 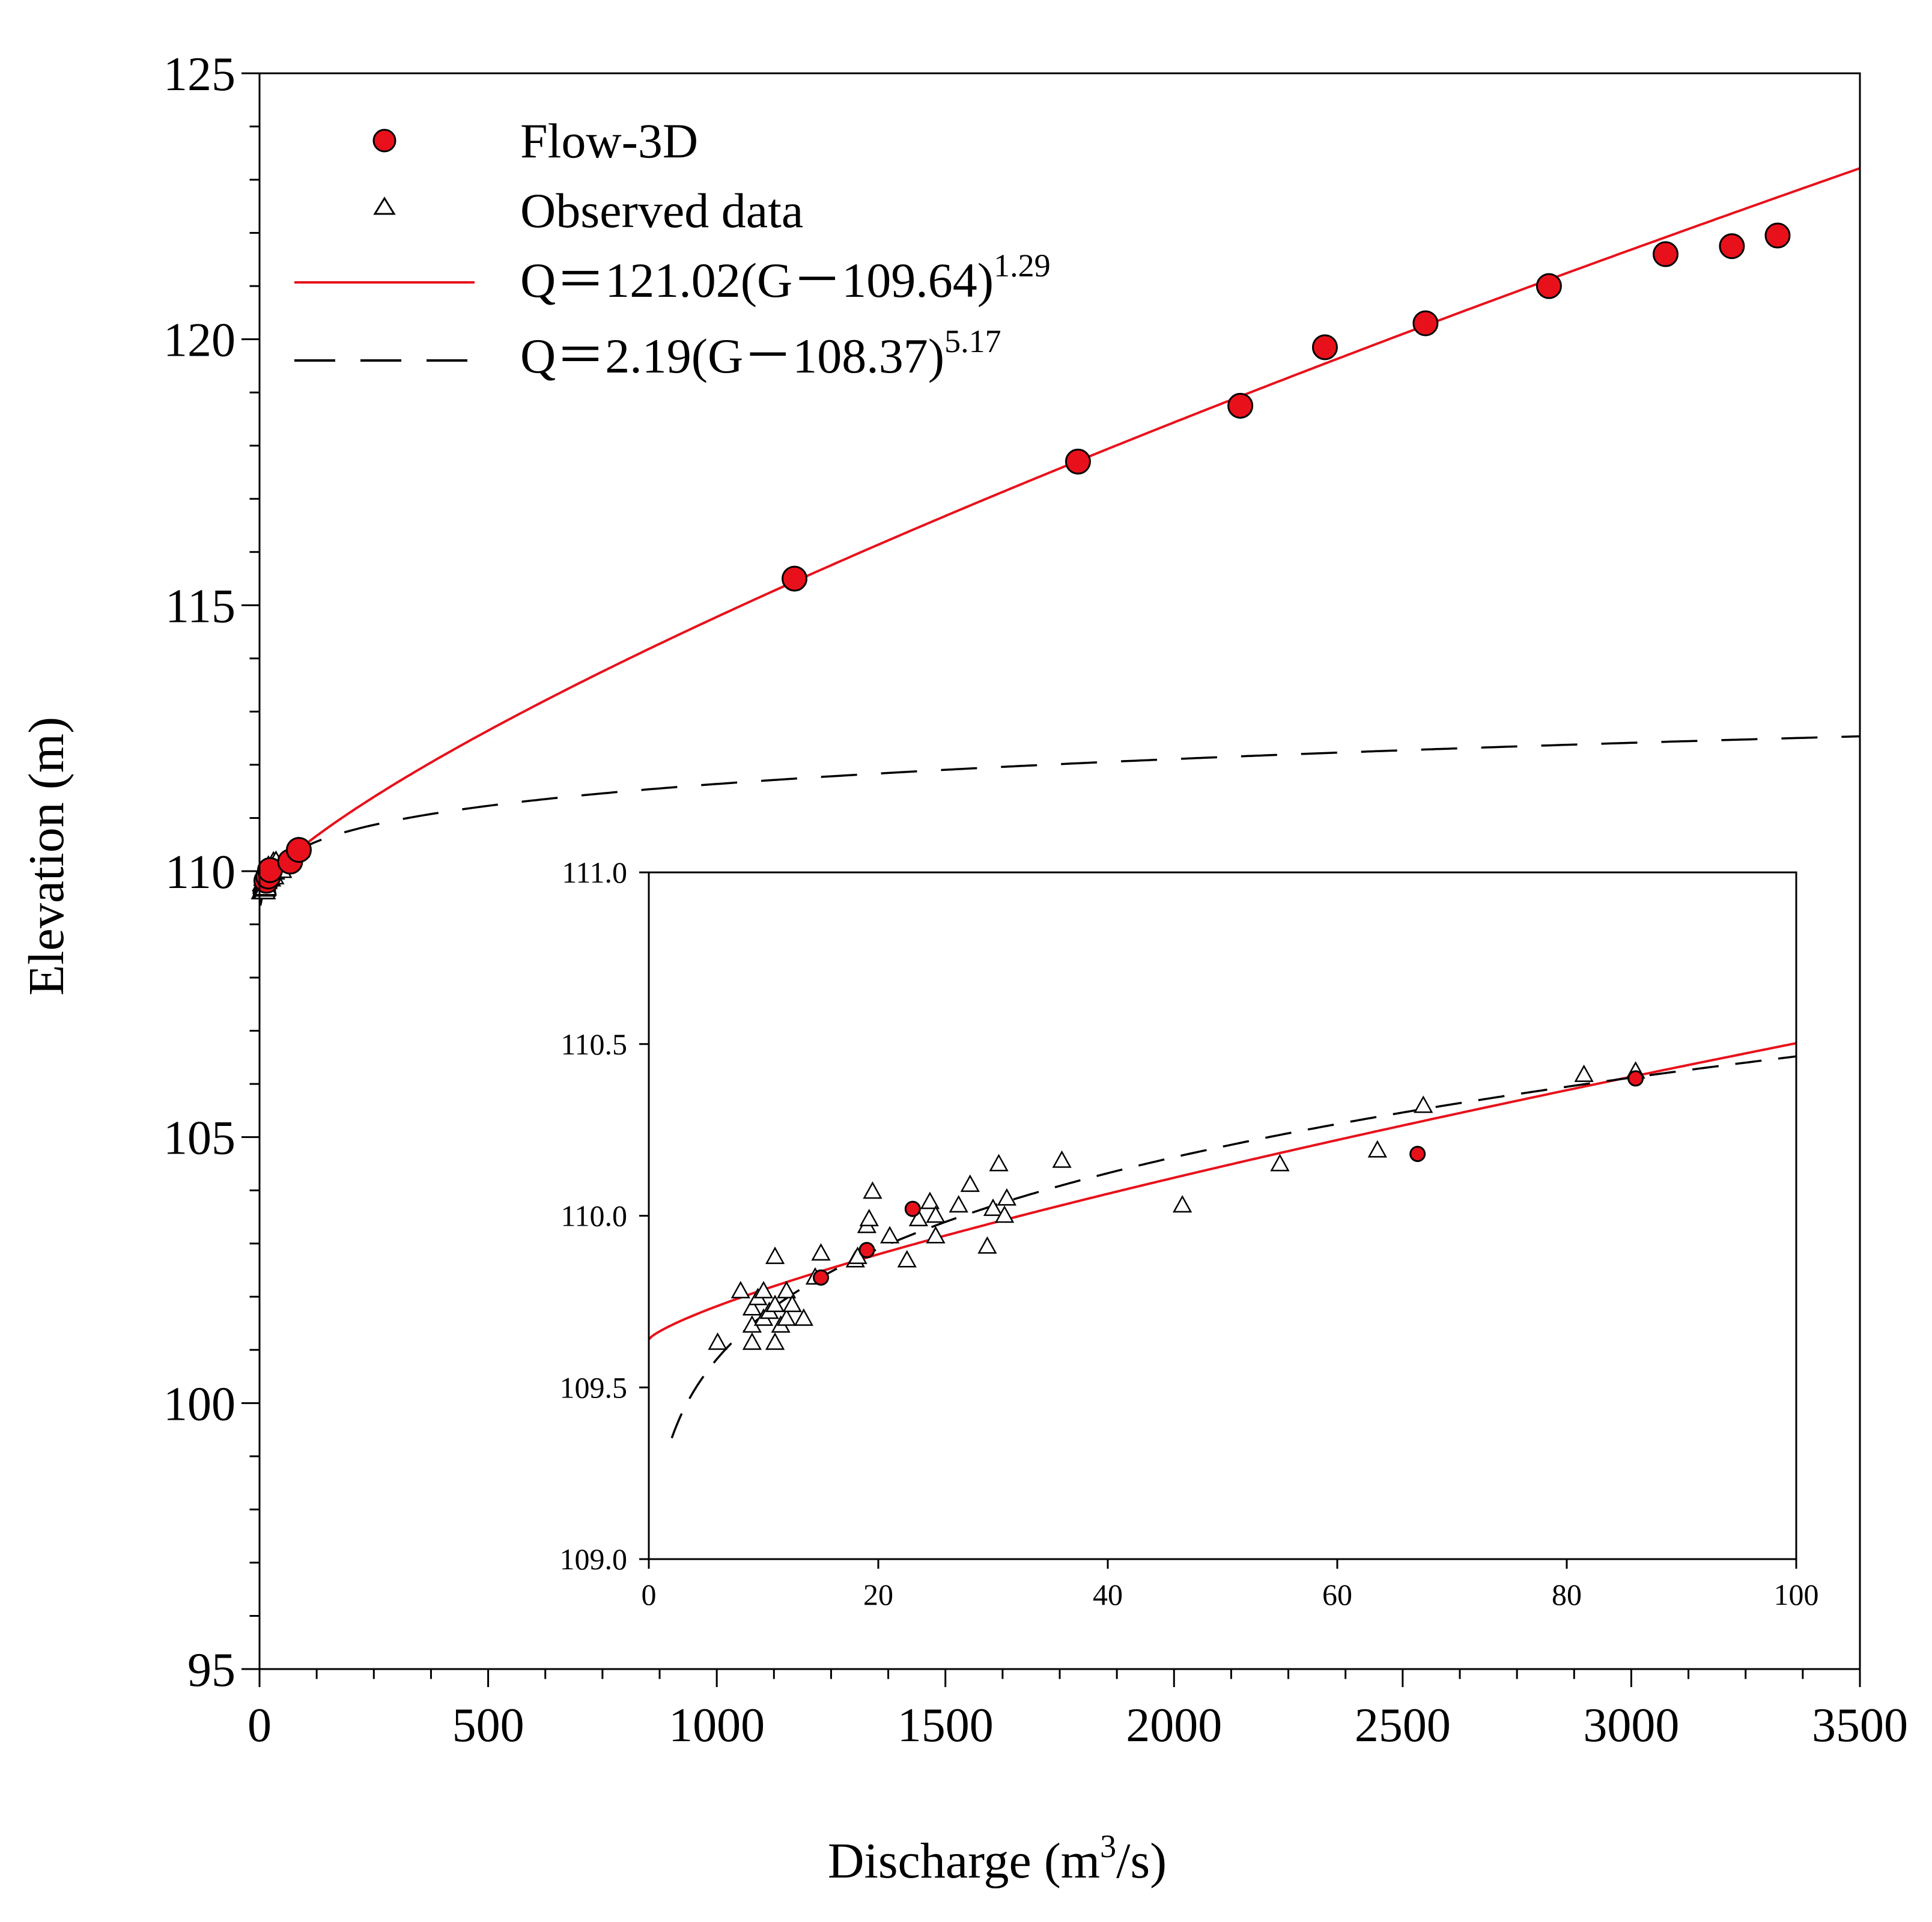 I want to click on legend-marker-open-triangle, so click(x=384, y=206).